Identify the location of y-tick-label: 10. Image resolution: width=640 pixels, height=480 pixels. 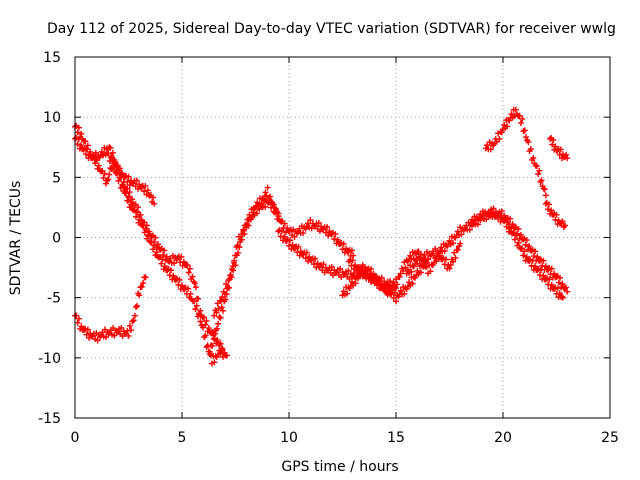
(52, 118).